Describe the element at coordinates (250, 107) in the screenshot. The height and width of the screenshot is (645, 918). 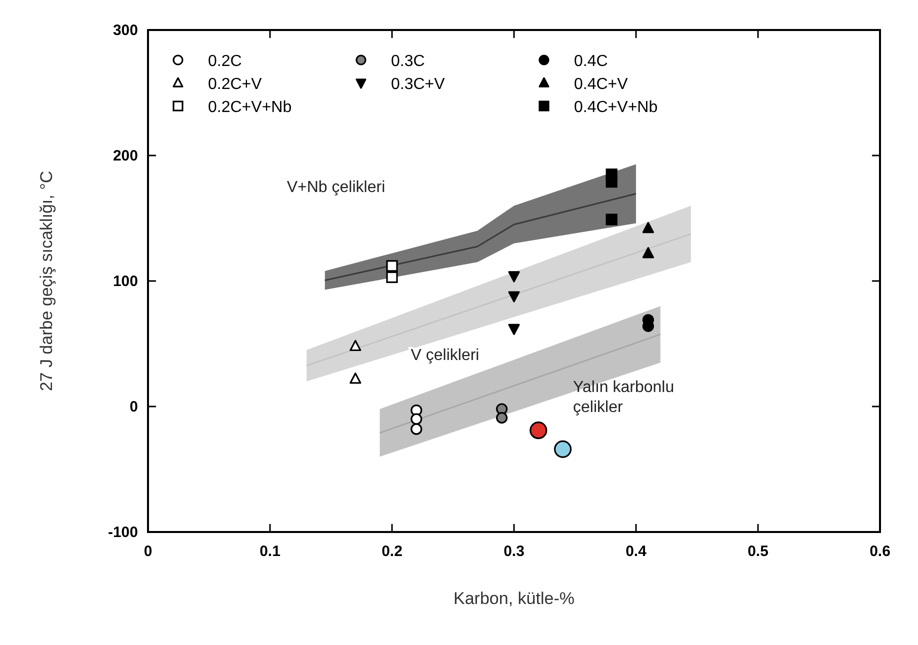
I see `legend-label: 0.2C+V+Nb` at that location.